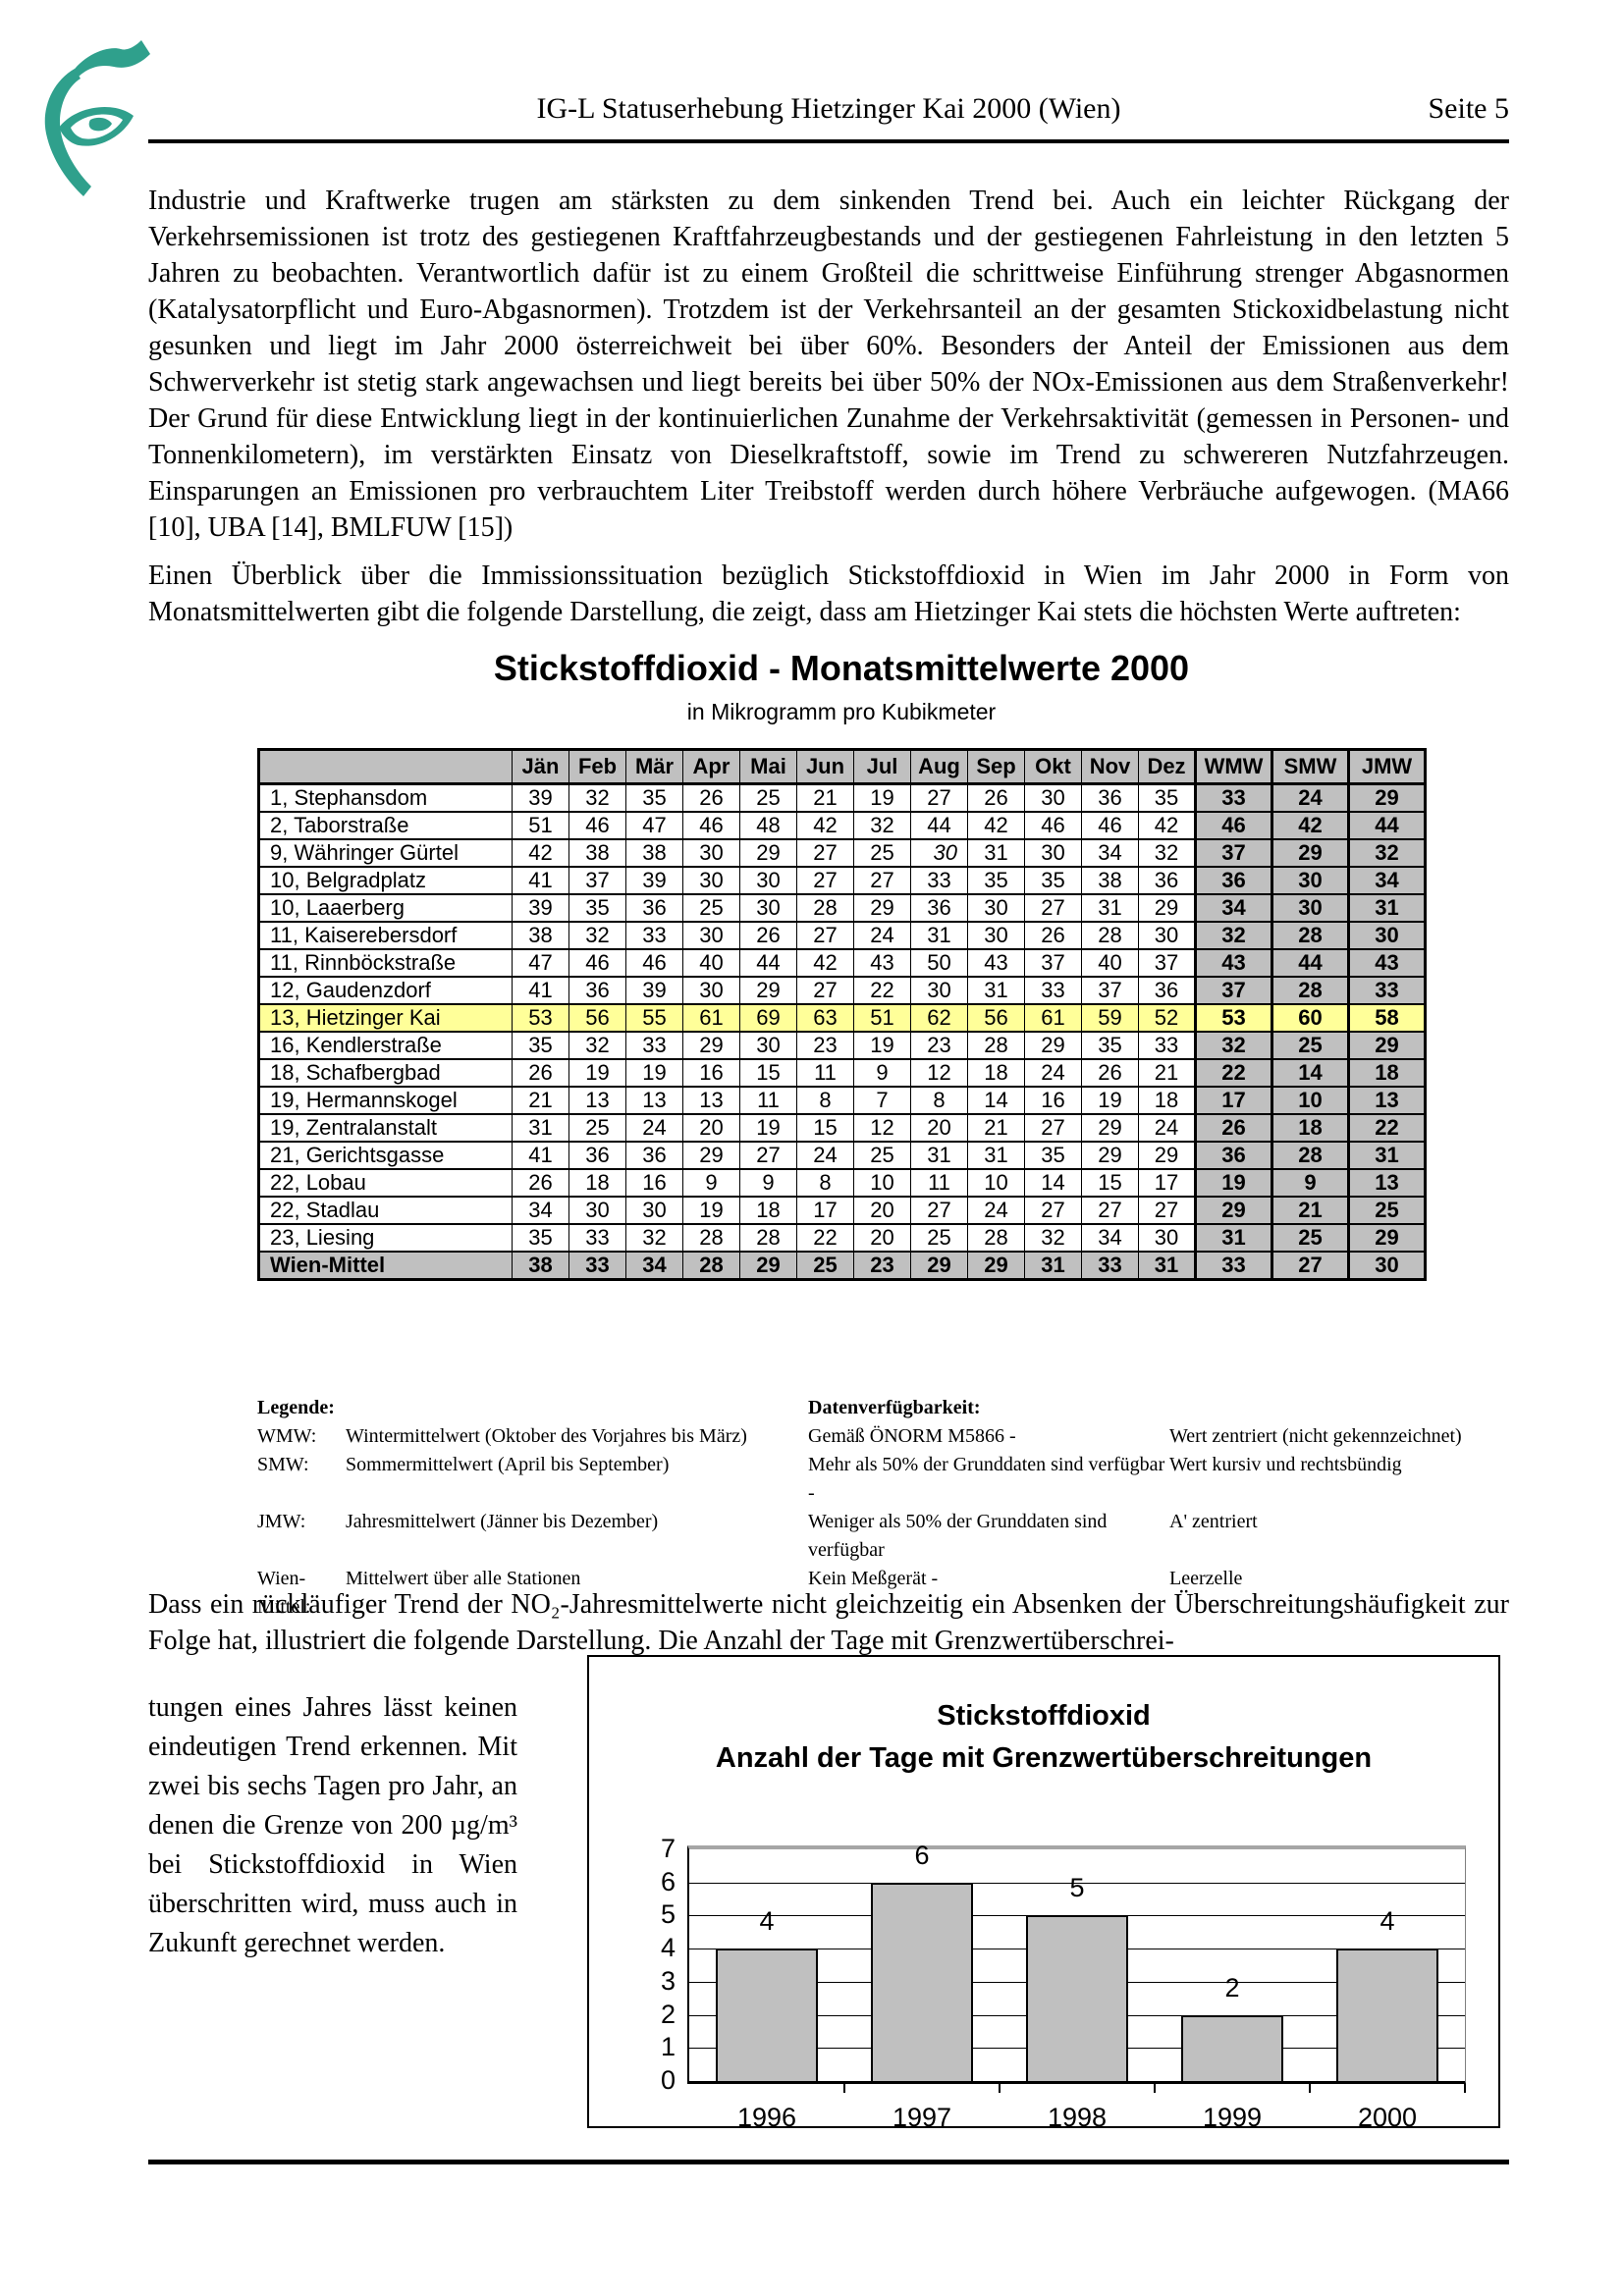 This screenshot has height=2296, width=1623. Describe the element at coordinates (825, 1018) in the screenshot. I see `value-cell: 63` at that location.